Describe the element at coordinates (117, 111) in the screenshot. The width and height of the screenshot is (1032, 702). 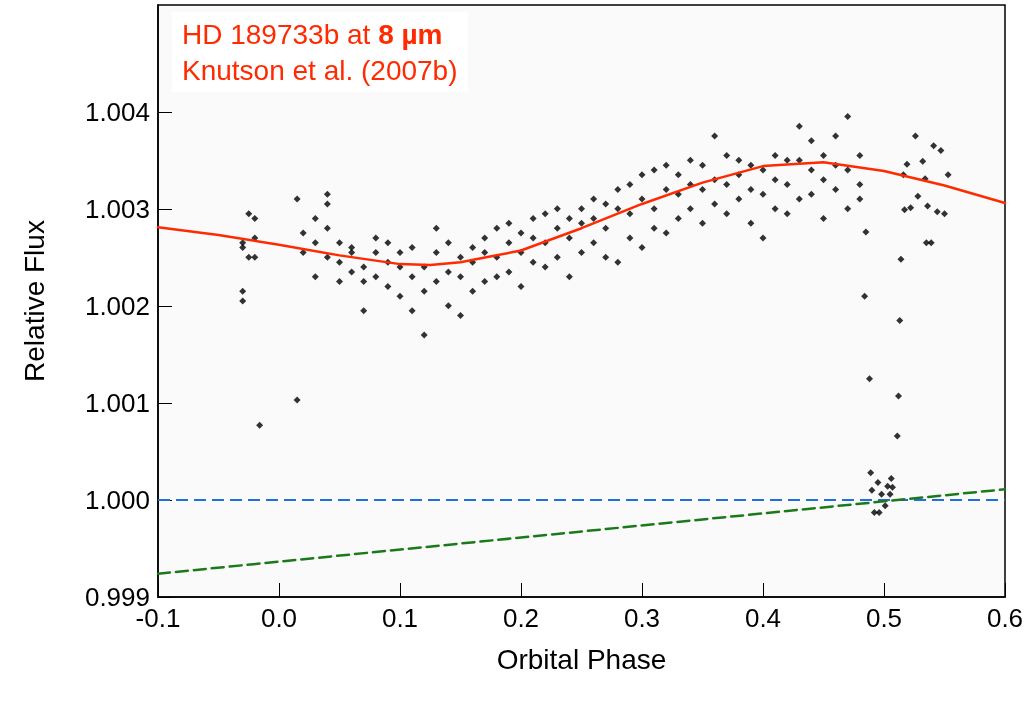
I see `y-tick-label: 1.004` at that location.